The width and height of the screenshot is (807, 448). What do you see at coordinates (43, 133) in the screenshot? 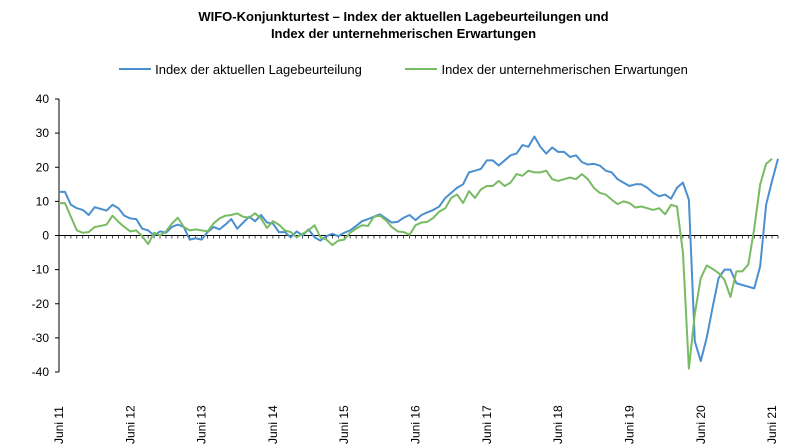
I see `y-tick-label: 30` at bounding box center [43, 133].